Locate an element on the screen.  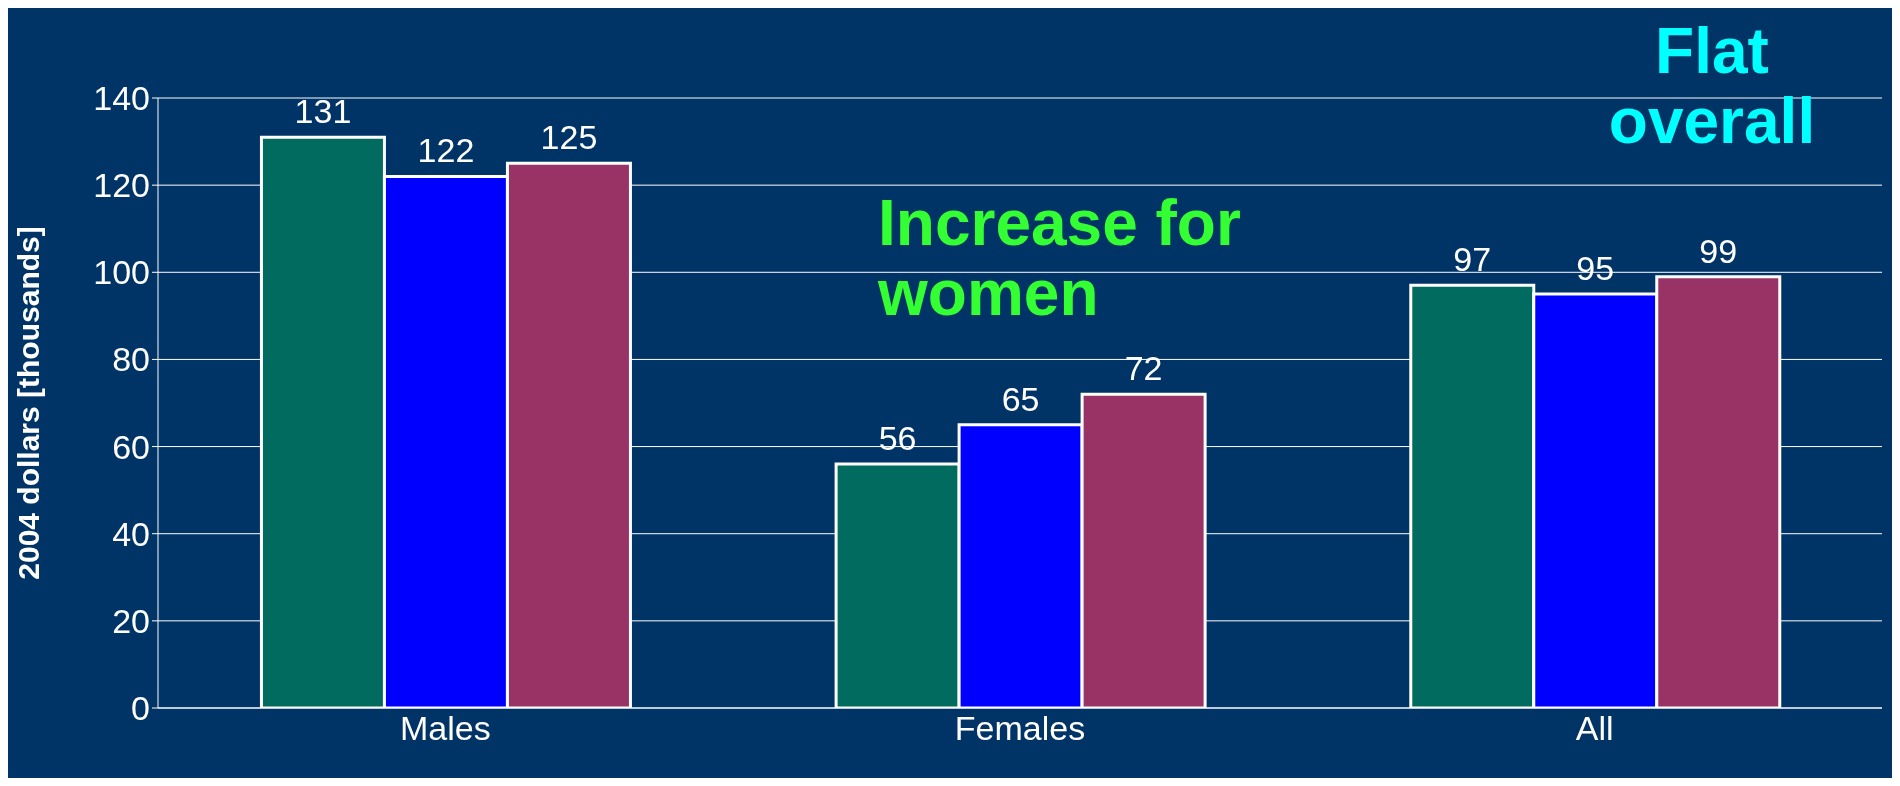
y-tick-label: 20 is located at coordinates (131, 620).